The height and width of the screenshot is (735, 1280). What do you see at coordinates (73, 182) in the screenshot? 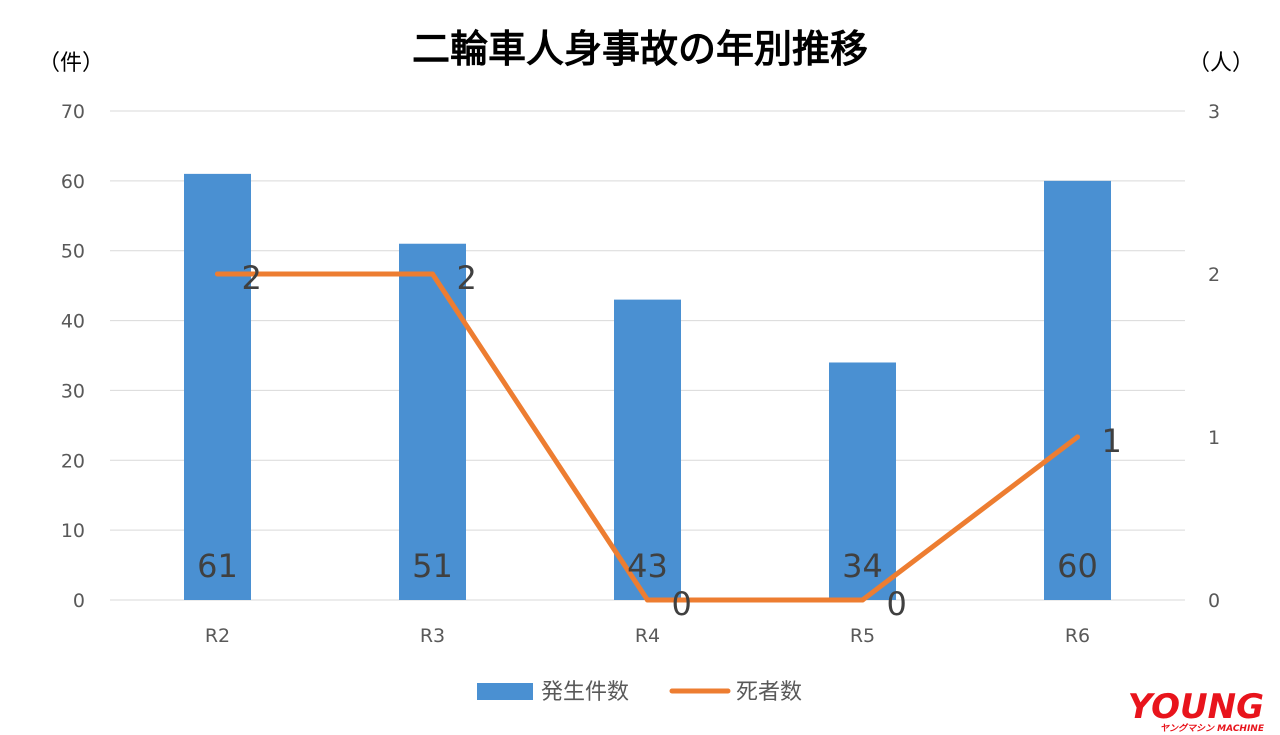
I see `y-left-tick-label: 60` at bounding box center [73, 182].